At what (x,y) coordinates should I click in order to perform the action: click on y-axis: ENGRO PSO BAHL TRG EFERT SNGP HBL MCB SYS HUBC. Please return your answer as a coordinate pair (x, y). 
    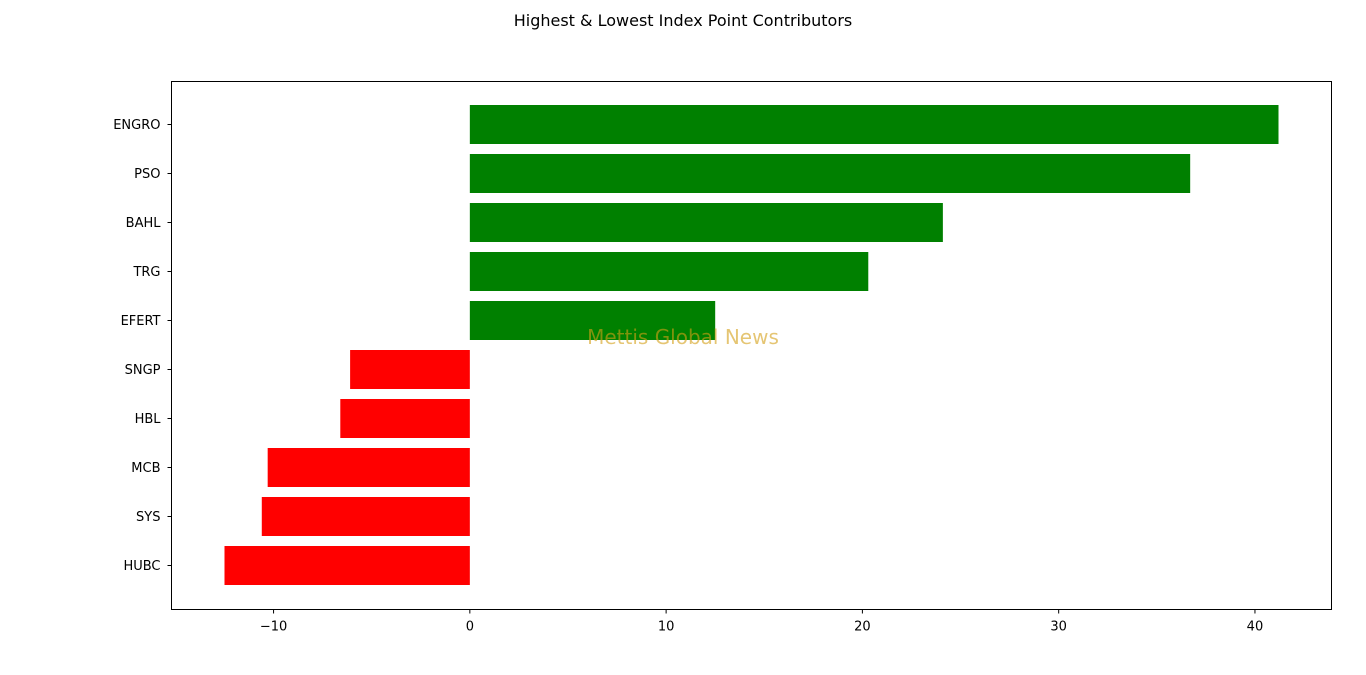
    Looking at the image, I should click on (142, 346).